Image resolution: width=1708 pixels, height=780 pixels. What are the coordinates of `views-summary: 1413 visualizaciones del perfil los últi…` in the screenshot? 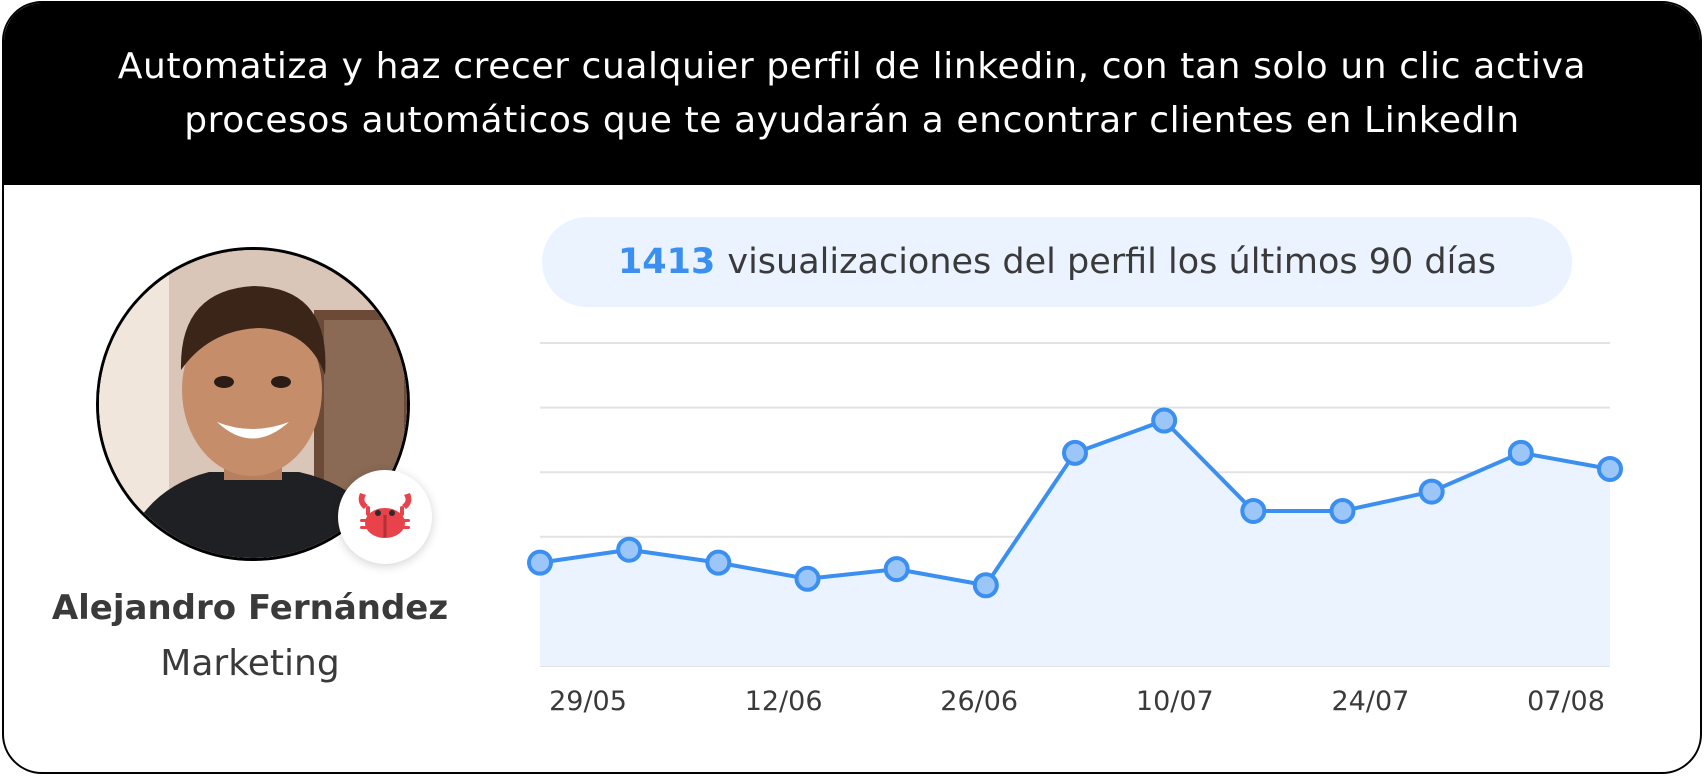 It's located at (1057, 262).